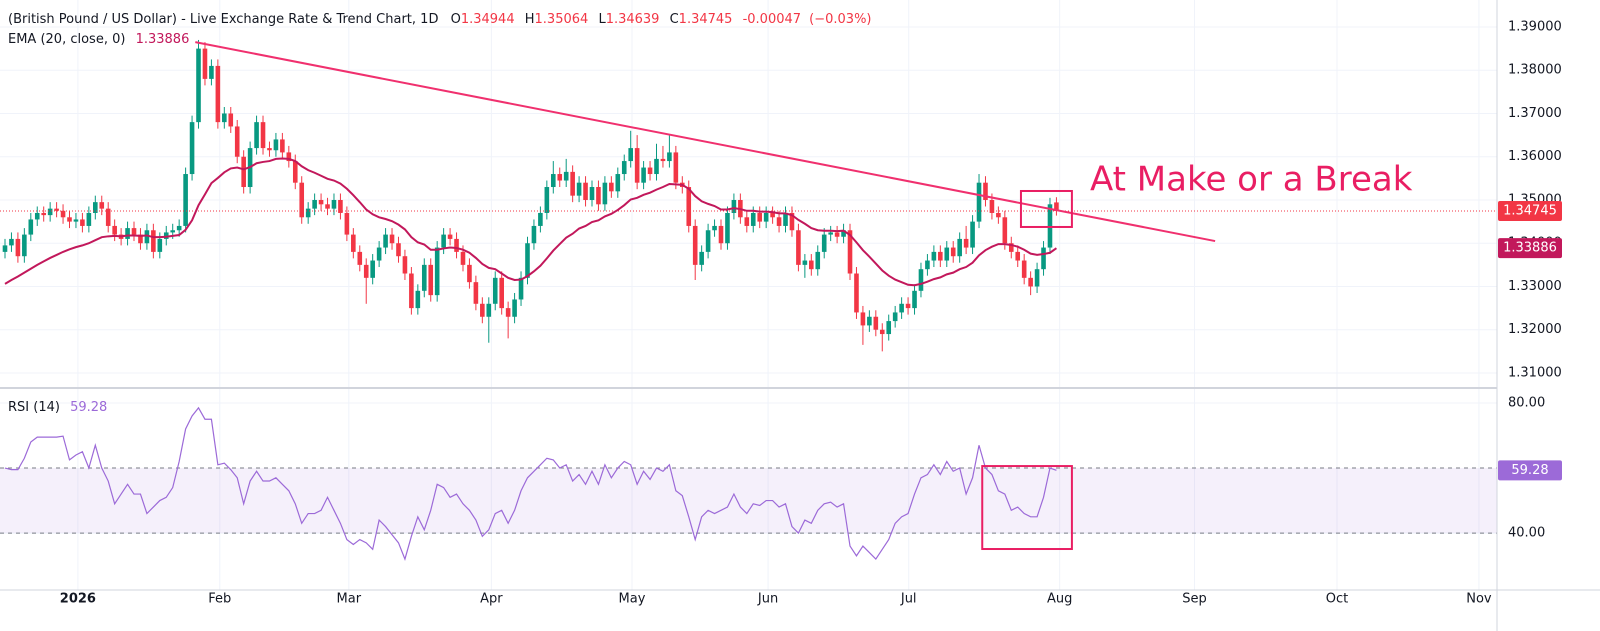 This screenshot has width=1600, height=631. I want to click on y-tick-label: 1.33000, so click(1535, 286).